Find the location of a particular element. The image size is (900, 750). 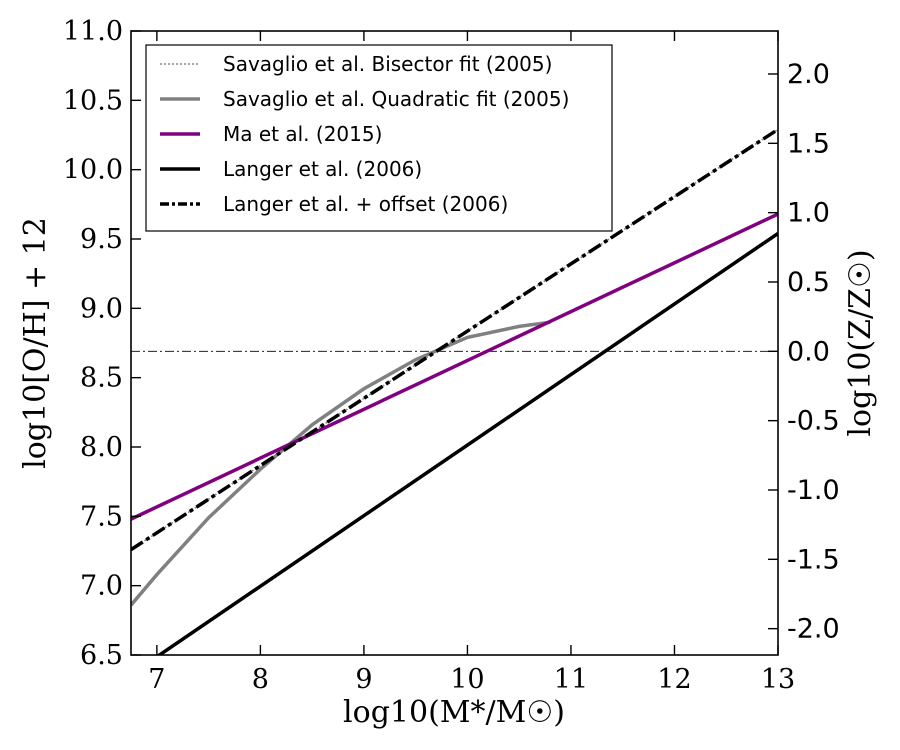

y-axis-label: log10[O/H] + 12 is located at coordinates (35, 343).